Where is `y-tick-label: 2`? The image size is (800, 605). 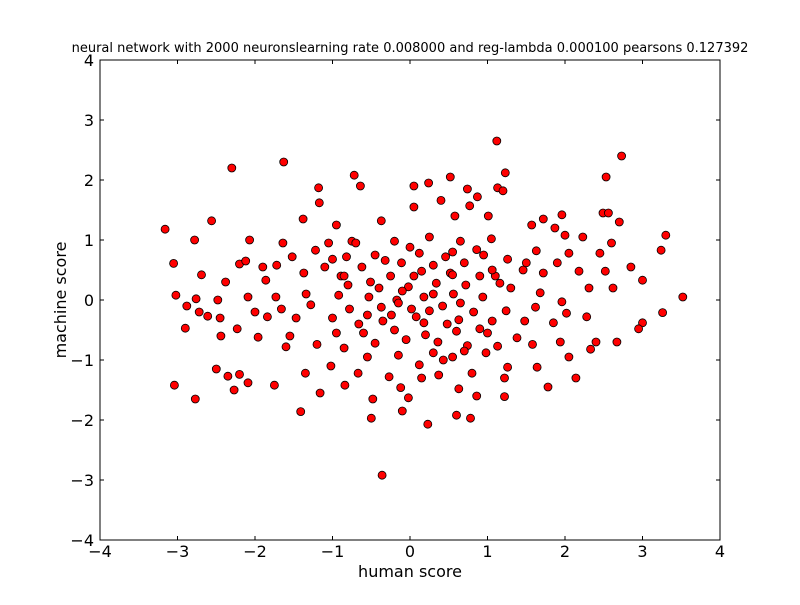
y-tick-label: 2 is located at coordinates (89, 180).